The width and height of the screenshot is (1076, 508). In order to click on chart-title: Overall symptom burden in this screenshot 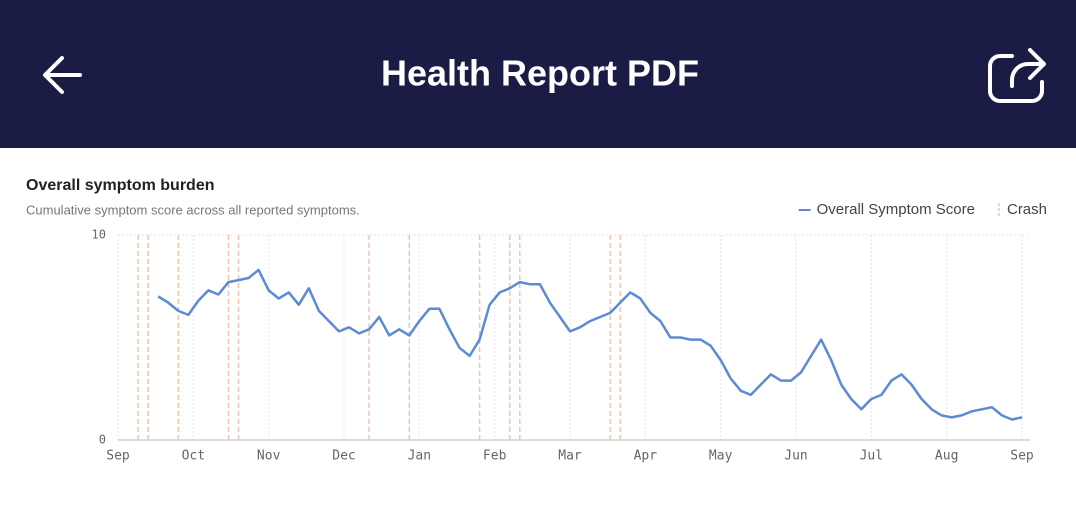, I will do `click(120, 185)`.